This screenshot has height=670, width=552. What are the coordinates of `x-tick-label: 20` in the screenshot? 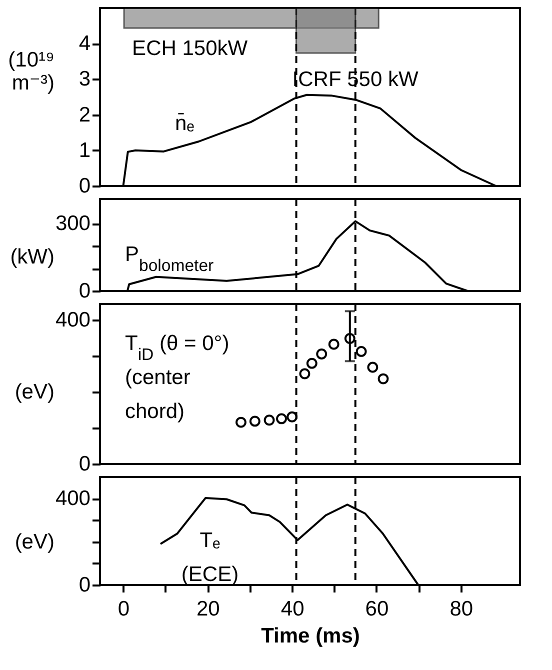 It's located at (208, 609).